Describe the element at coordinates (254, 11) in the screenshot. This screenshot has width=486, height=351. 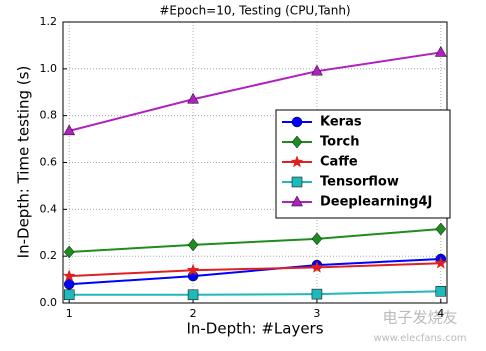
I see `chart-title: #Epoch=10, Testing (CPU,Tanh)` at that location.